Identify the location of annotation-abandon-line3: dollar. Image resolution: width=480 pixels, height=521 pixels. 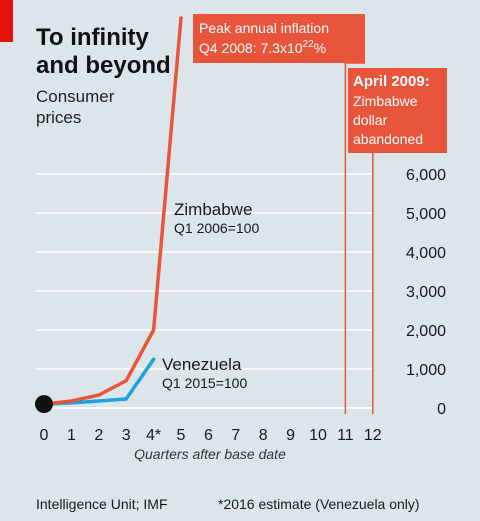
(370, 120).